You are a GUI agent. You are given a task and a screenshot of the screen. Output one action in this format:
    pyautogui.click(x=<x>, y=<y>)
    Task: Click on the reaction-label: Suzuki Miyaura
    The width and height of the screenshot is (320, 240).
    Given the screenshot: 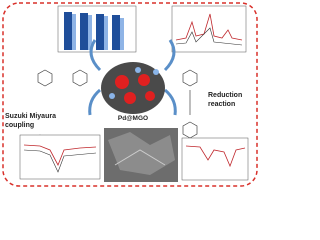 What is the action you would take?
    pyautogui.click(x=30, y=116)
    